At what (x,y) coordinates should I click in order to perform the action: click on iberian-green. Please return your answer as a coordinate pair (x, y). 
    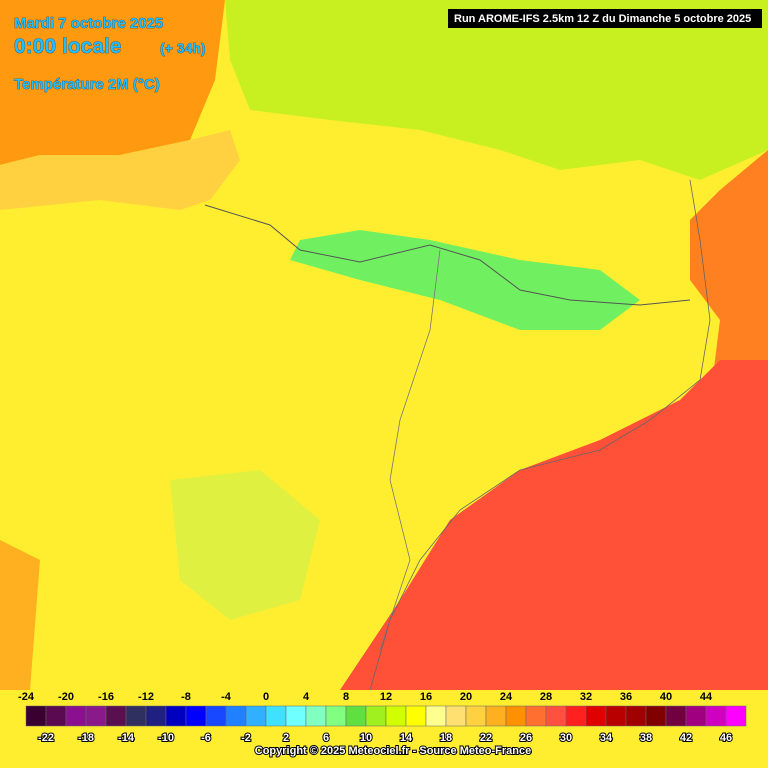
    Looking at the image, I should click on (245, 545).